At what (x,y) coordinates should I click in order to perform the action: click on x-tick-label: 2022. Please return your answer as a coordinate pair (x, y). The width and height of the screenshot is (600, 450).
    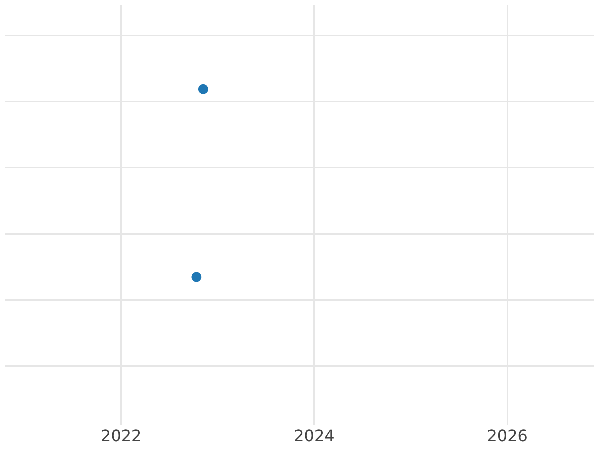
    Looking at the image, I should click on (121, 436).